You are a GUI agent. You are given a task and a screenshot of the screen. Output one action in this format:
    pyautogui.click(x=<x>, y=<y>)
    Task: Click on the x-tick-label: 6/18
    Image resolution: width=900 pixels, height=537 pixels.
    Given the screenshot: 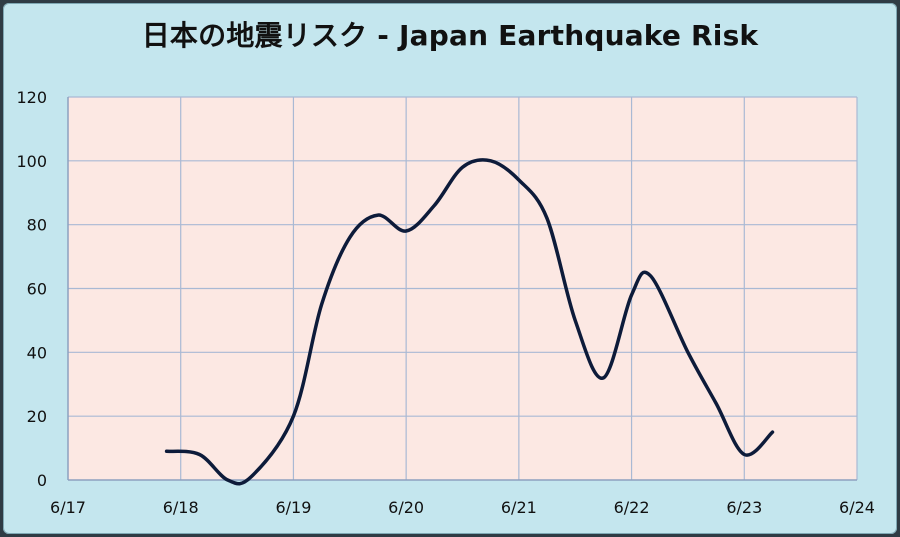 What is the action you would take?
    pyautogui.click(x=181, y=507)
    